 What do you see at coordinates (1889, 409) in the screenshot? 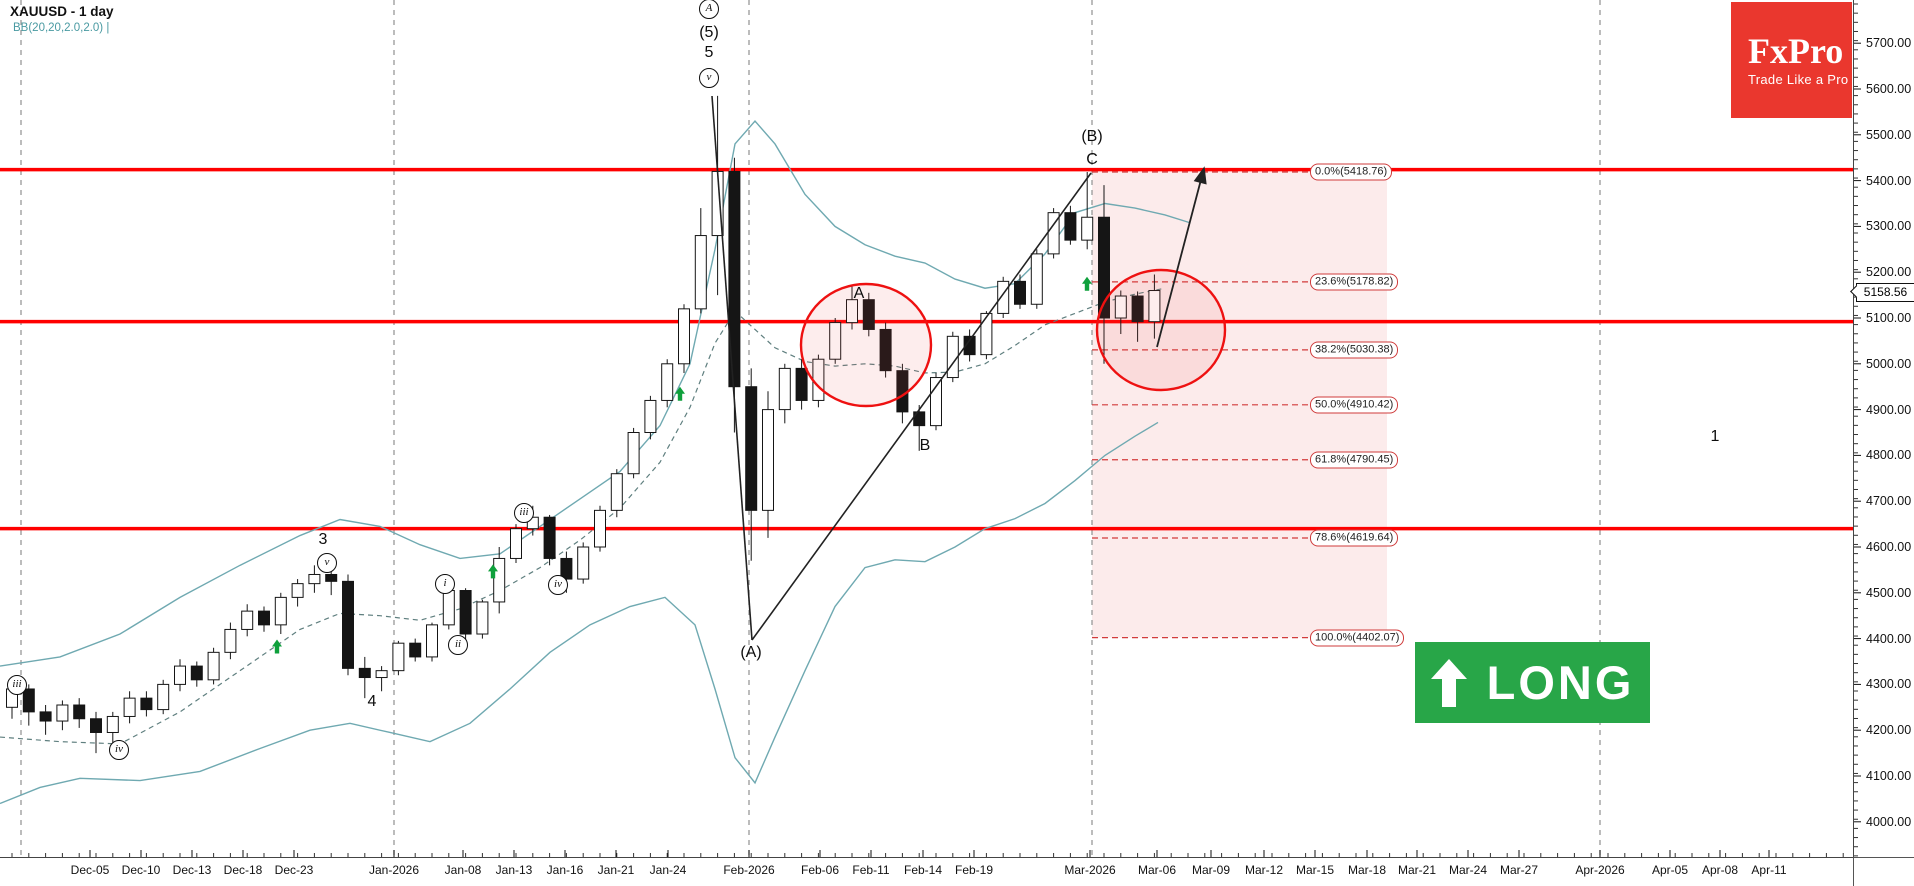
I see `price-axis-label: 4900.00` at bounding box center [1889, 409].